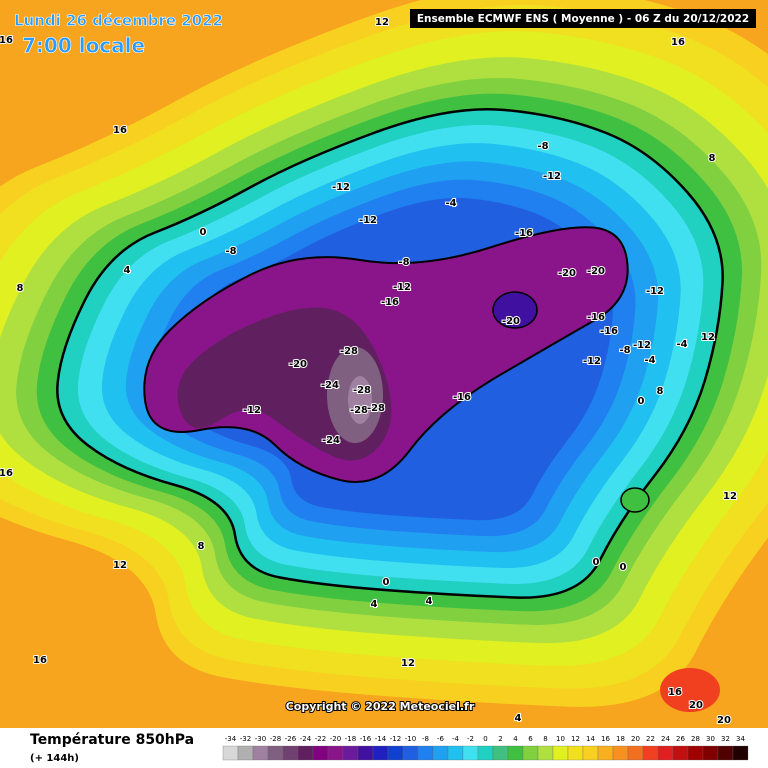 The width and height of the screenshot is (768, 768). I want to click on scale-label: 2, so click(500, 739).